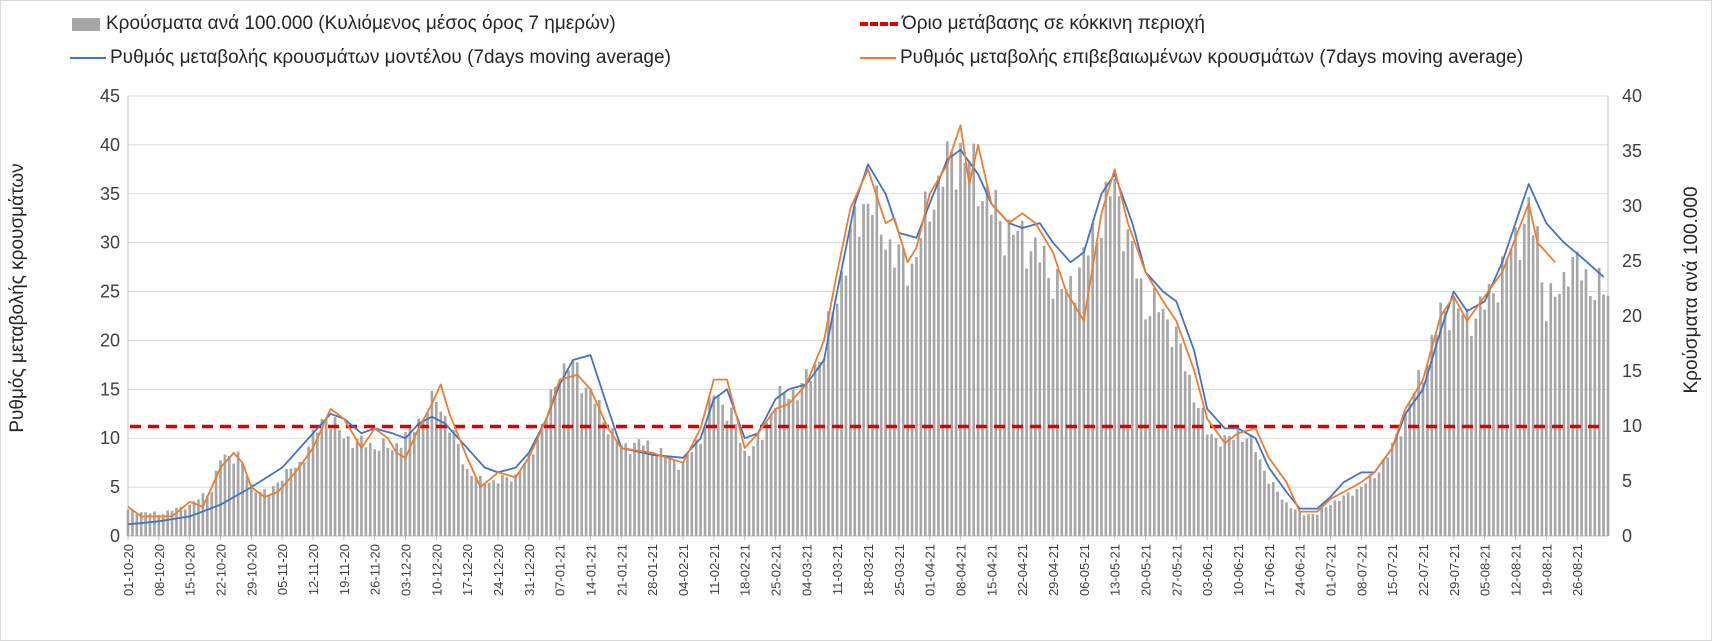  What do you see at coordinates (1546, 570) in the screenshot?
I see `x-tick-label: 19-08-21` at bounding box center [1546, 570].